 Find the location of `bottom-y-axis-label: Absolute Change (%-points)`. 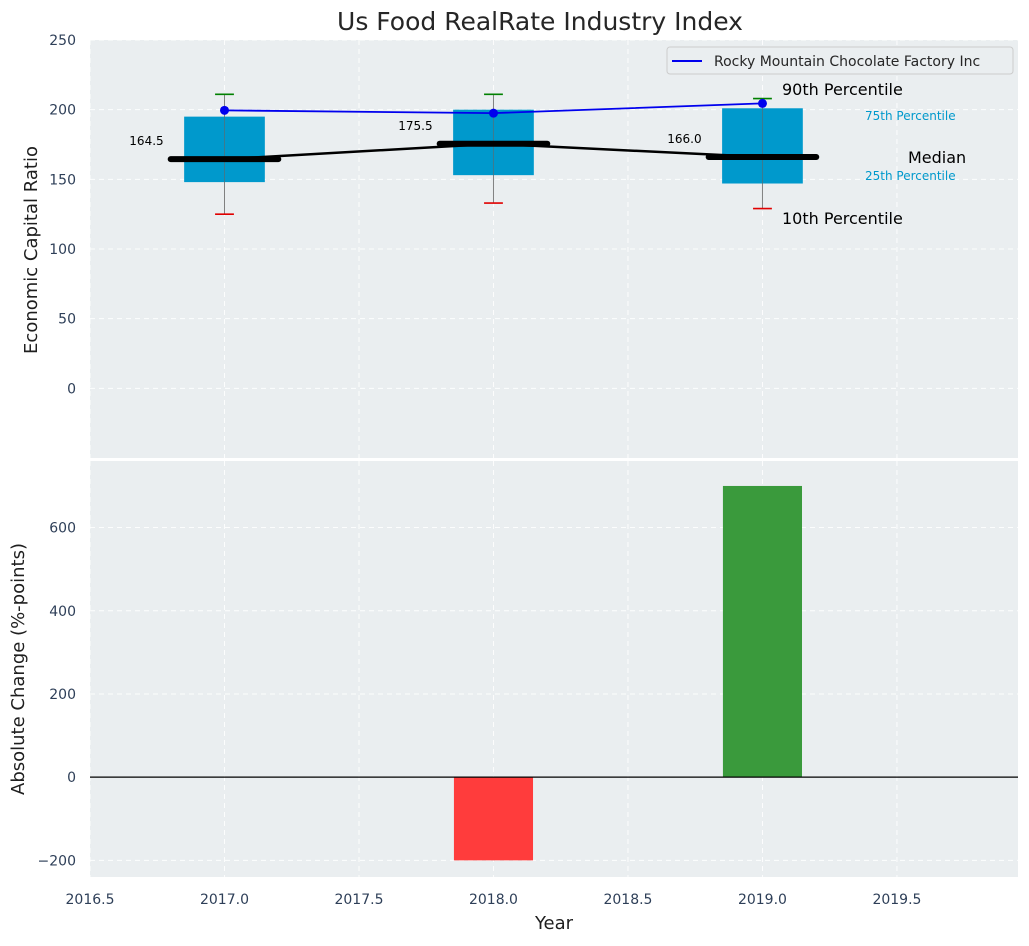

bottom-y-axis-label: Absolute Change (%-points) is located at coordinates (18, 669).